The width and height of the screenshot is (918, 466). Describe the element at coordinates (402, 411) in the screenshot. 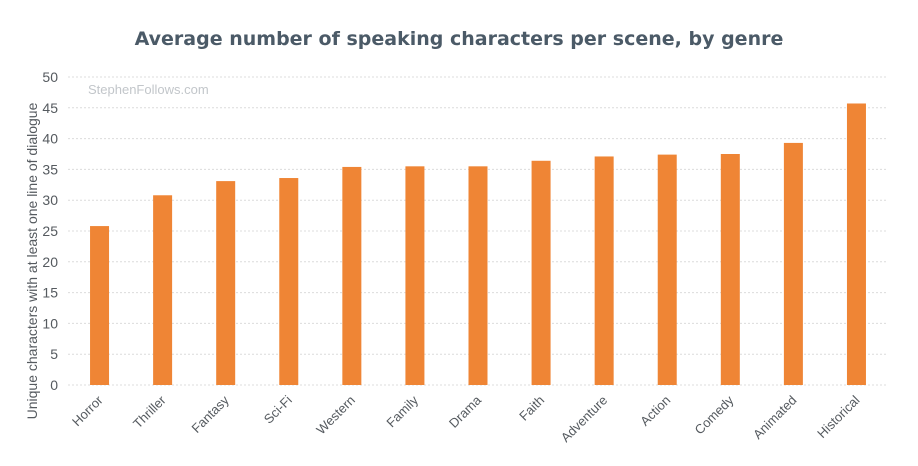

I see `x-tick-label: Family` at that location.